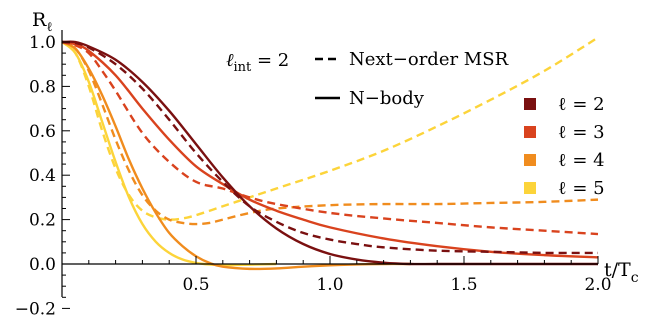  I want to click on x-axis-label-sub: c, so click(635, 278).